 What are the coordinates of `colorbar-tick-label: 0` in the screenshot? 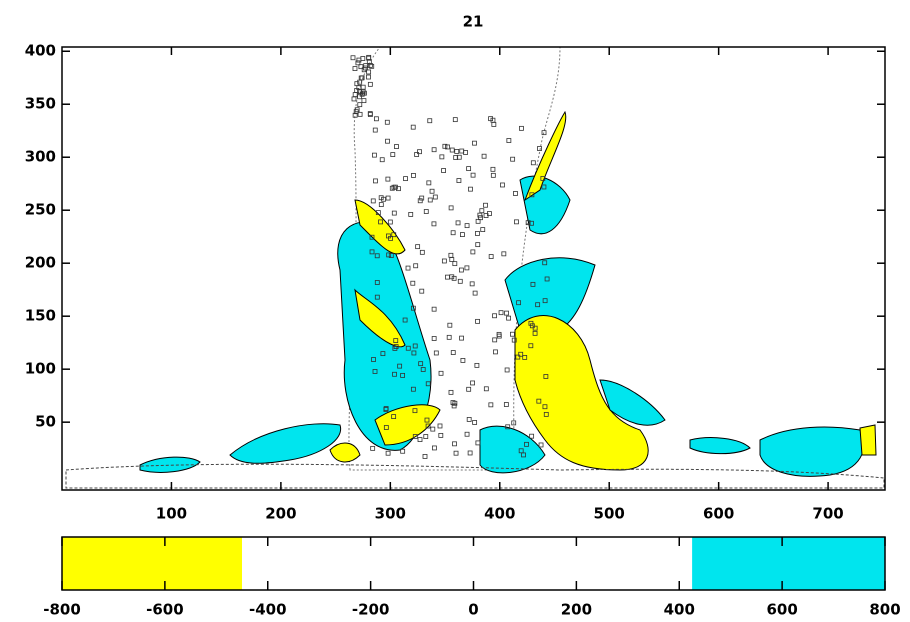 It's located at (473, 610).